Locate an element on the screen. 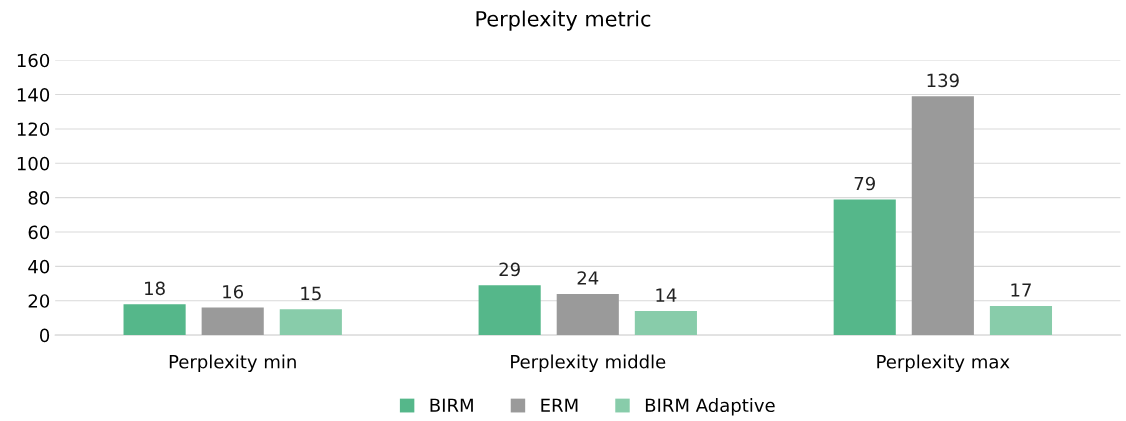 Image resolution: width=1126 pixels, height=421 pixels. data-label: 79 is located at coordinates (864, 183).